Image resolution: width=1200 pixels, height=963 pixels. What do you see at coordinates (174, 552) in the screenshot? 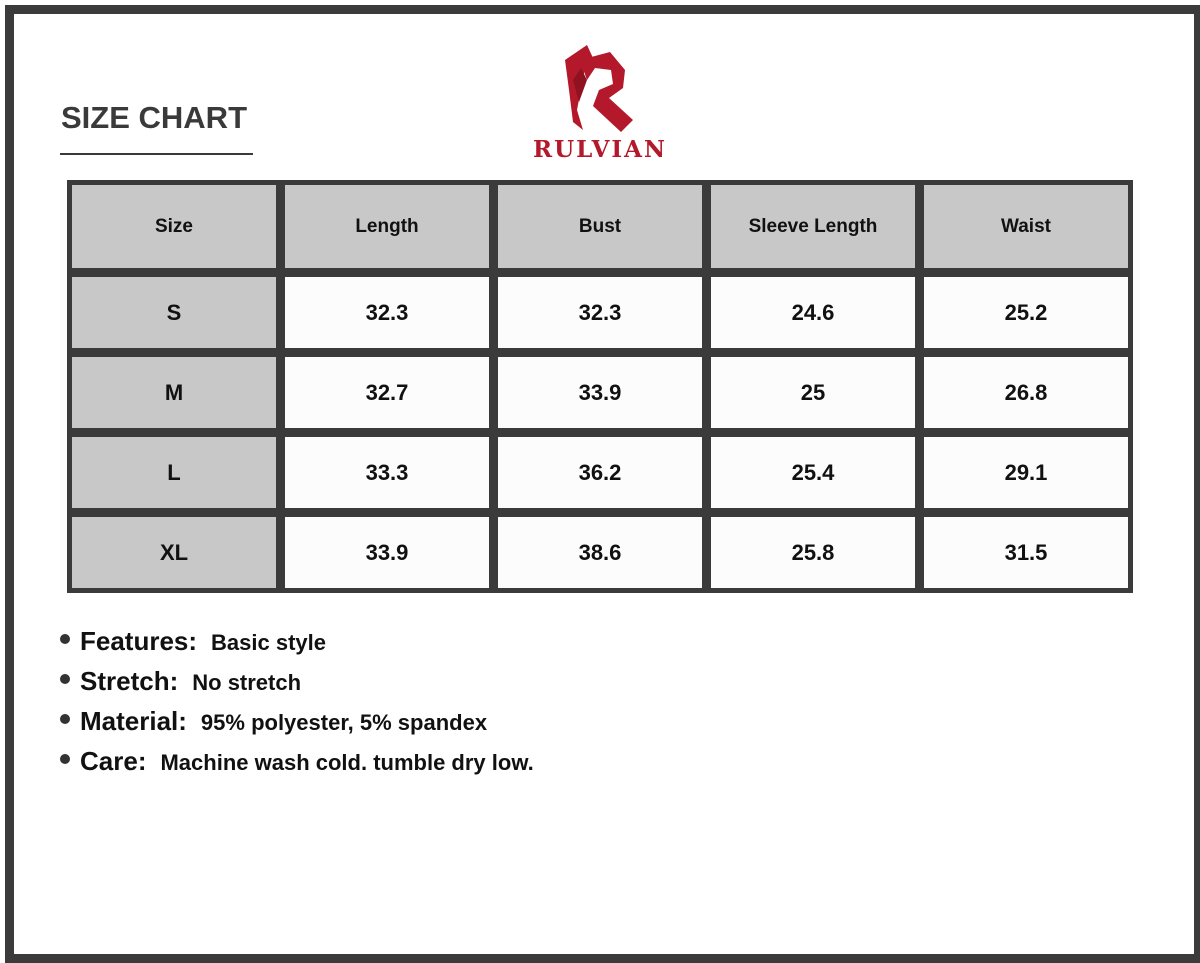
I see `size-label-cell: XL` at bounding box center [174, 552].